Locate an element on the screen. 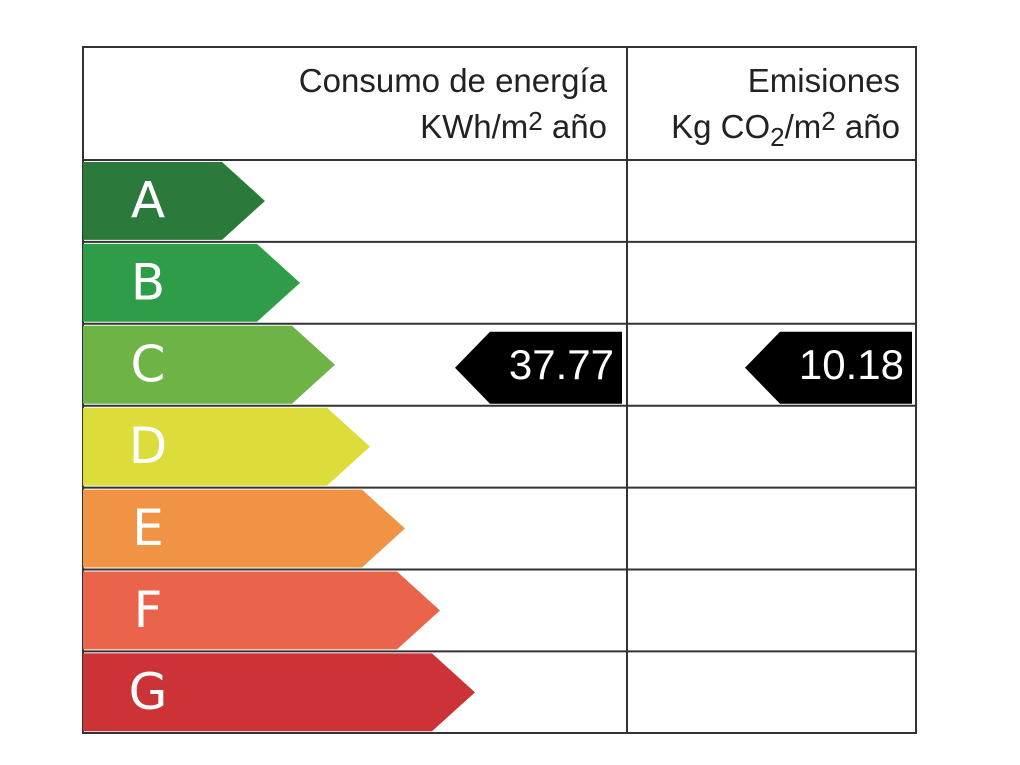 The image size is (1020, 765). value-label: 37.77 is located at coordinates (561, 364).